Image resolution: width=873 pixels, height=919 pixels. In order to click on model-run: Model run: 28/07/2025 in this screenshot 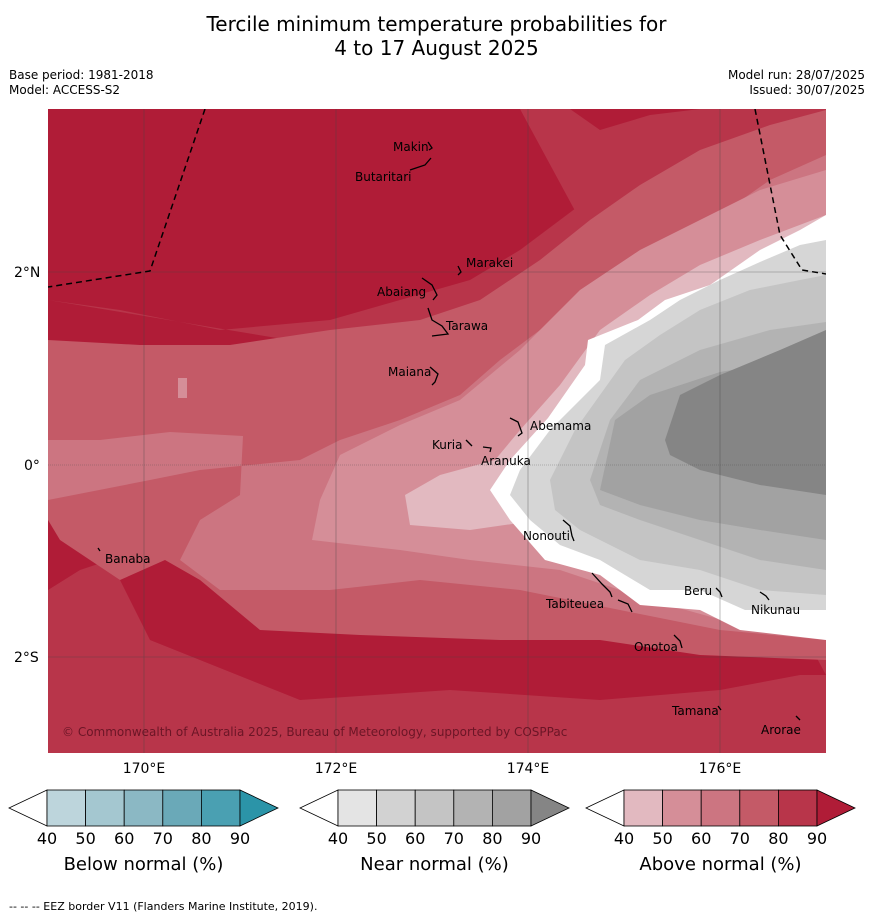, I will do `click(796, 75)`.